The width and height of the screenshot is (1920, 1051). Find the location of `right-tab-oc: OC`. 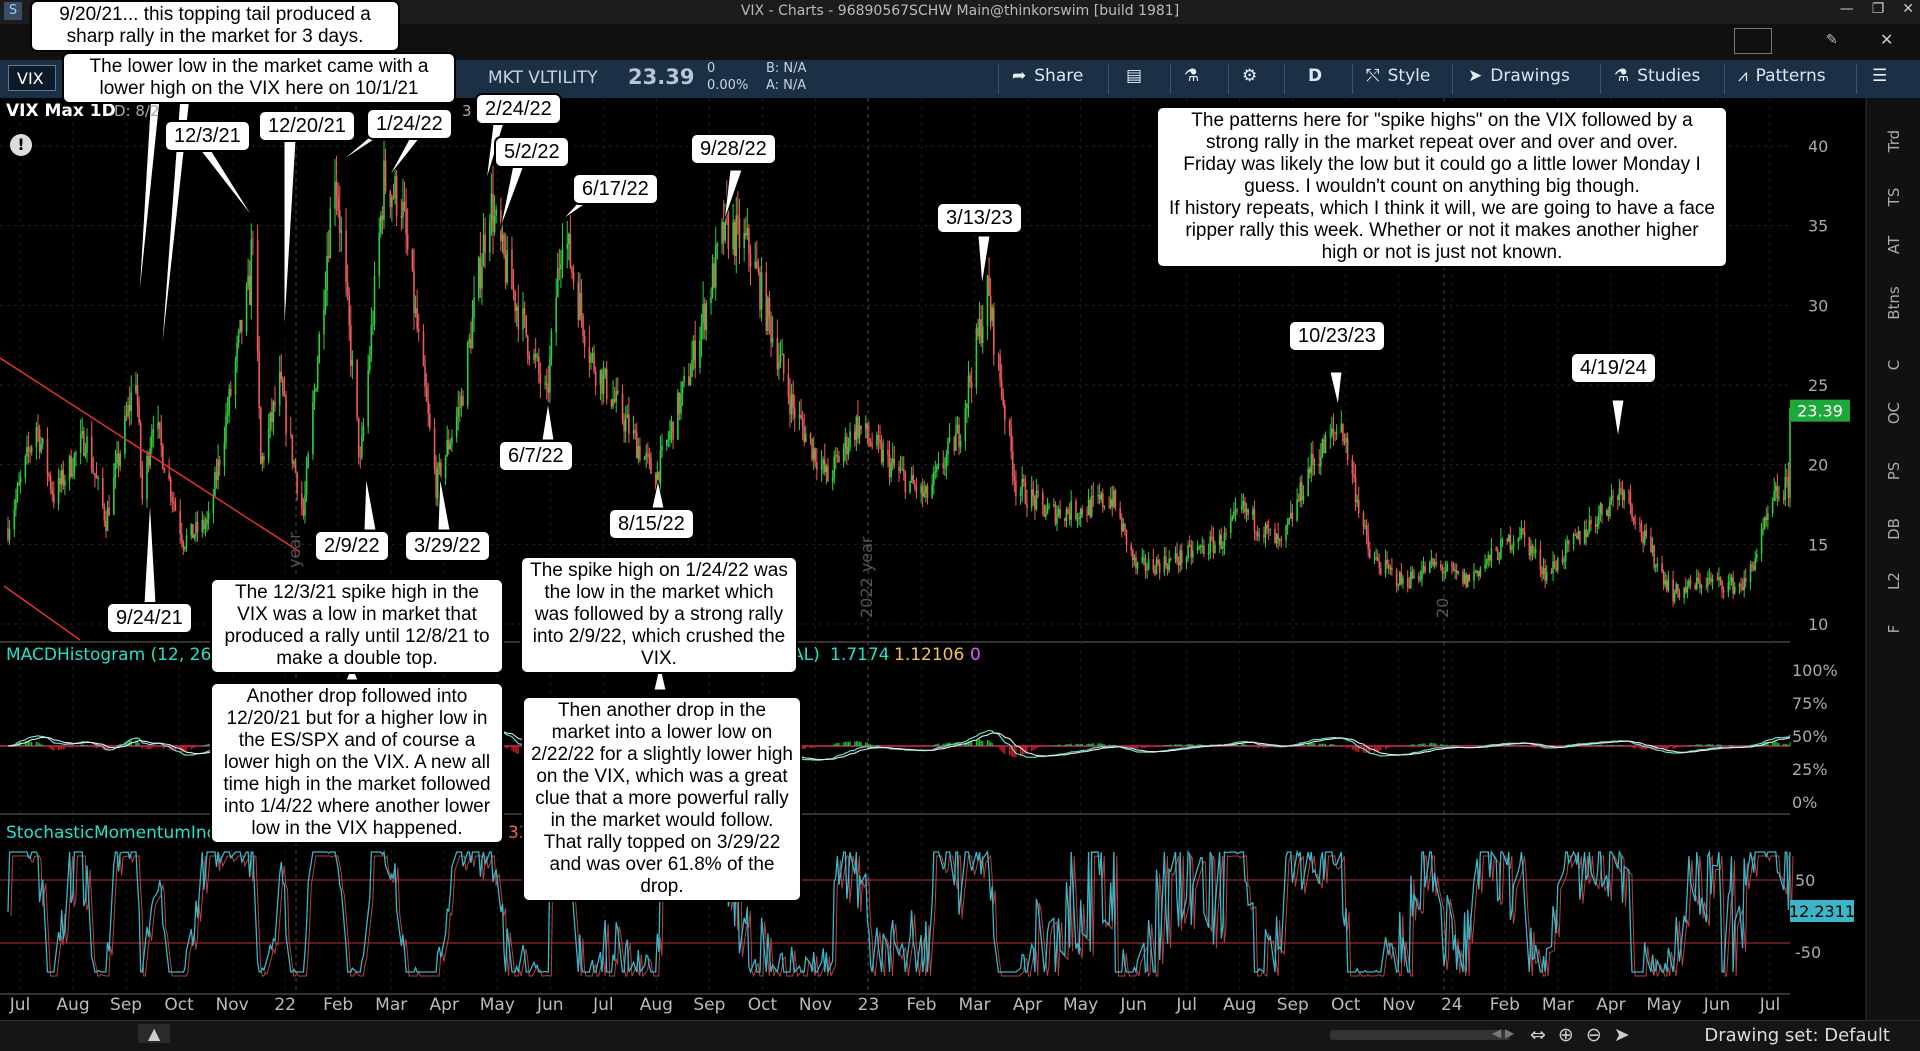

right-tab-oc: OC is located at coordinates (1894, 413).